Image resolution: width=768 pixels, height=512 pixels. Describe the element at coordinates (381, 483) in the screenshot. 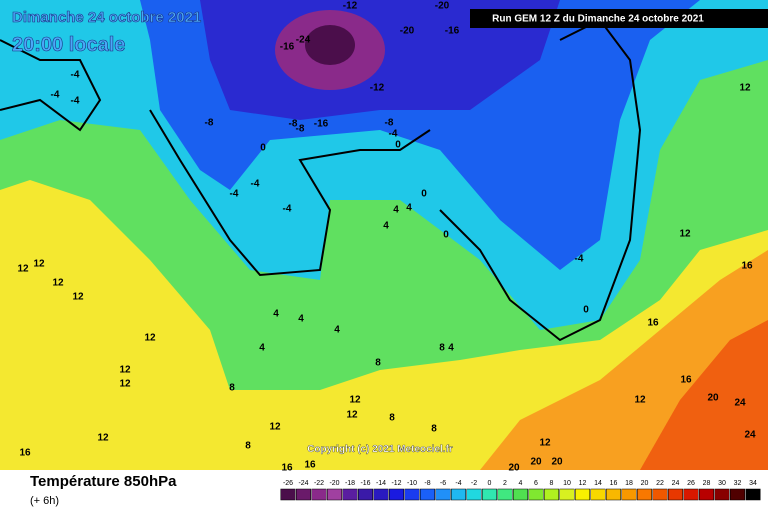

I see `legend-label: -14` at that location.